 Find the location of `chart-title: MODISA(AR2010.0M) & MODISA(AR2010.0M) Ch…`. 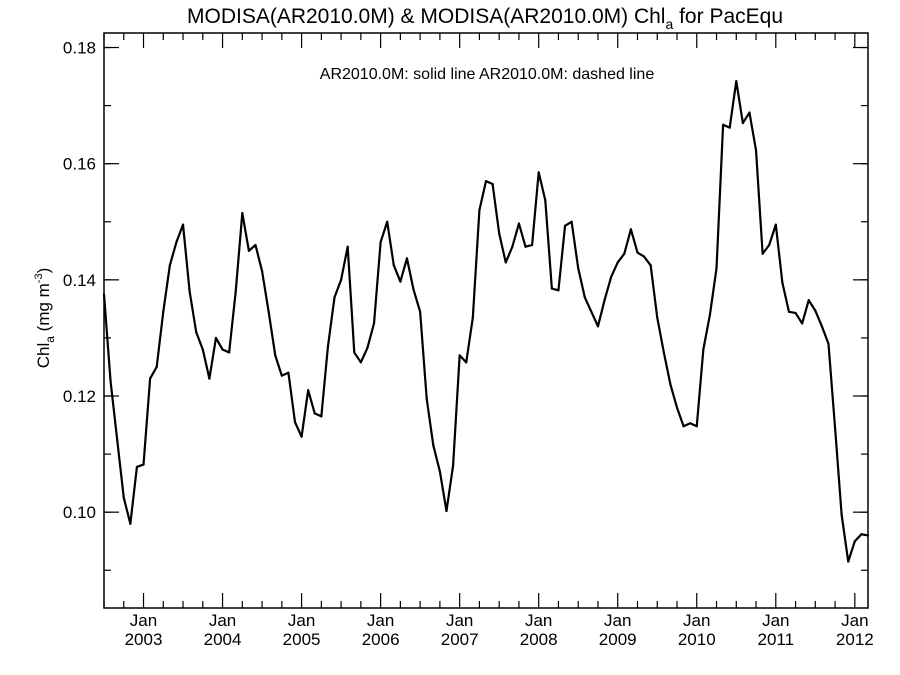

chart-title: MODISA(AR2010.0M) & MODISA(AR2010.0M) Ch… is located at coordinates (485, 18).